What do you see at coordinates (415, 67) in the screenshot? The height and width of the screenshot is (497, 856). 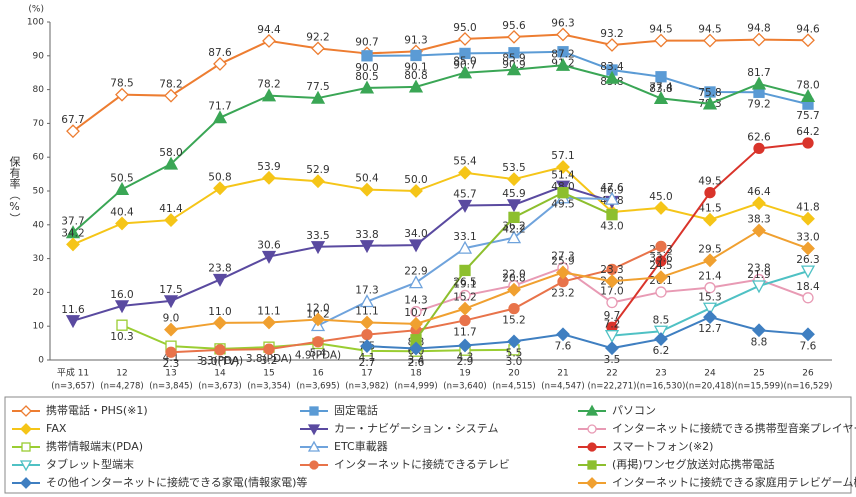 I see `data-label: 90.1` at bounding box center [415, 67].